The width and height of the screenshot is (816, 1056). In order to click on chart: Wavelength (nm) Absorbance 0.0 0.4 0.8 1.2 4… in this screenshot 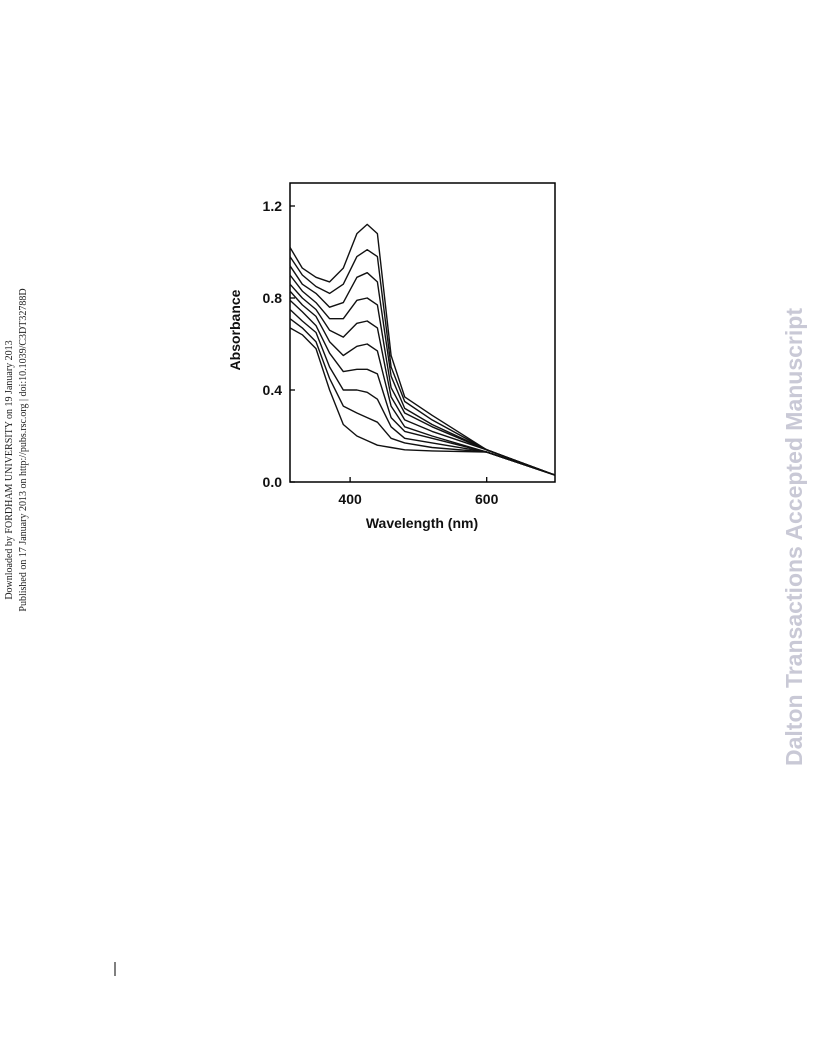, I will do `click(391, 356)`.